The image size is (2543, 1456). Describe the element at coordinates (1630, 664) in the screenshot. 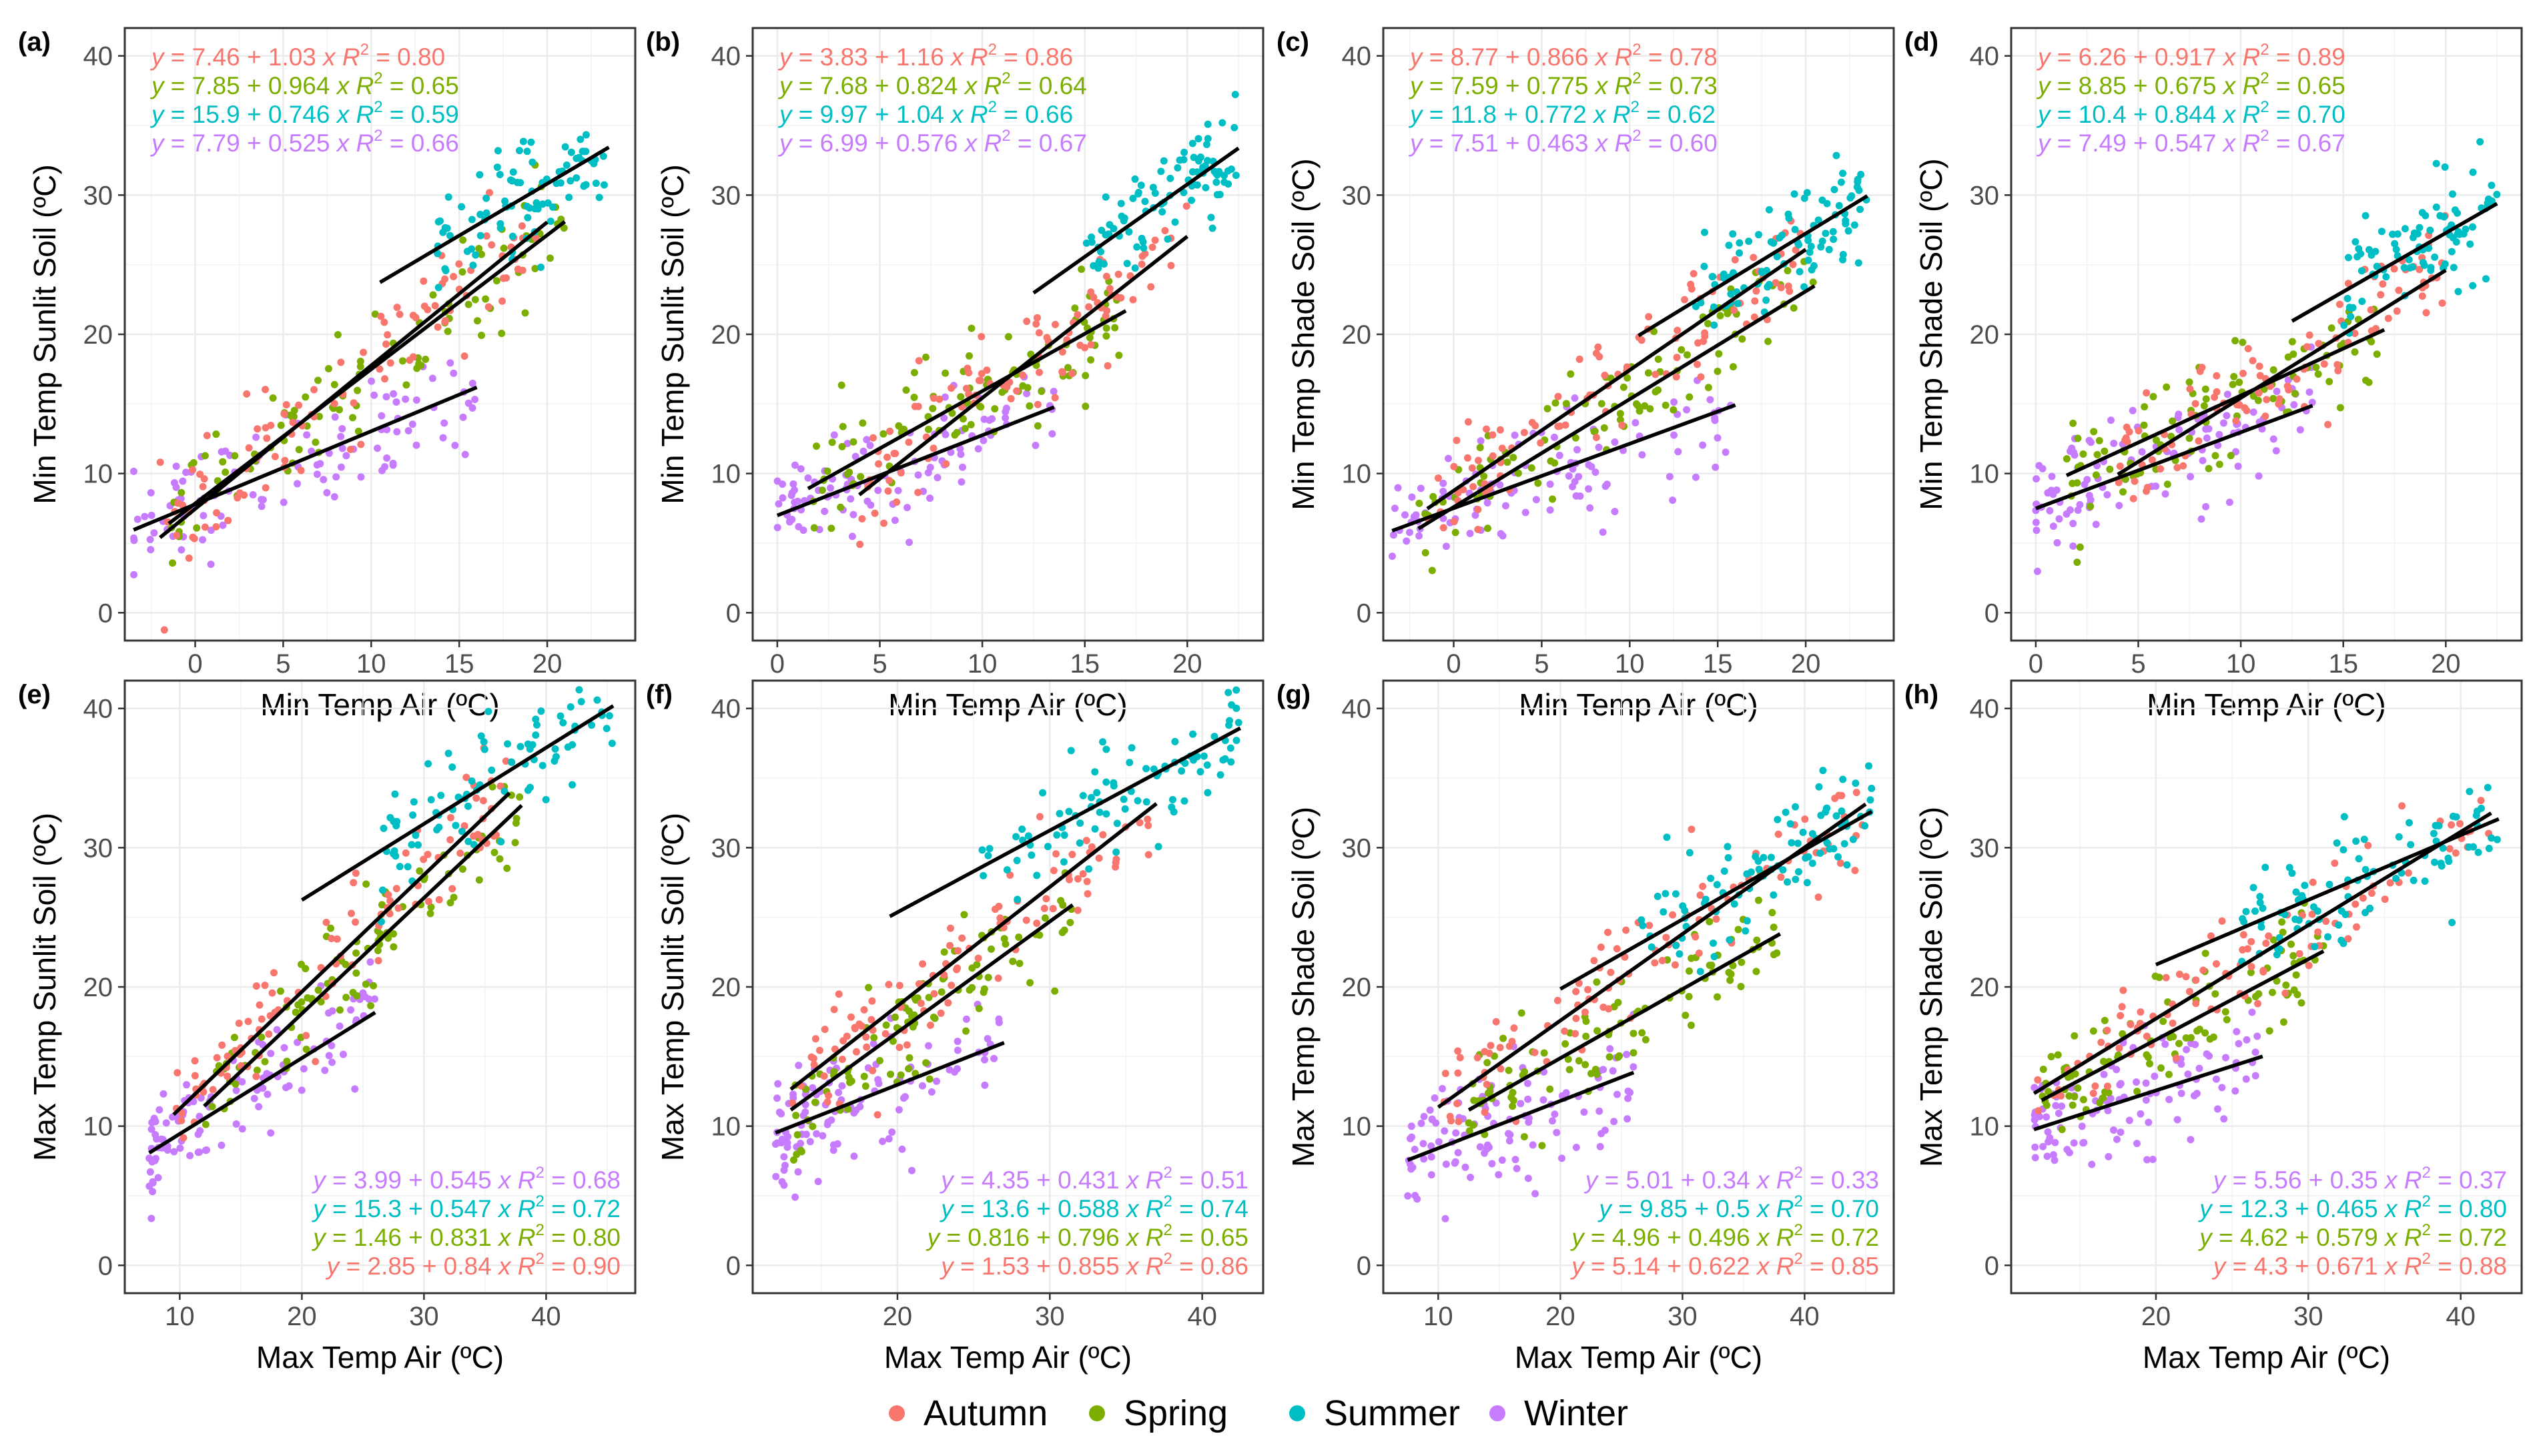

I see `x-tick-label: 10` at that location.